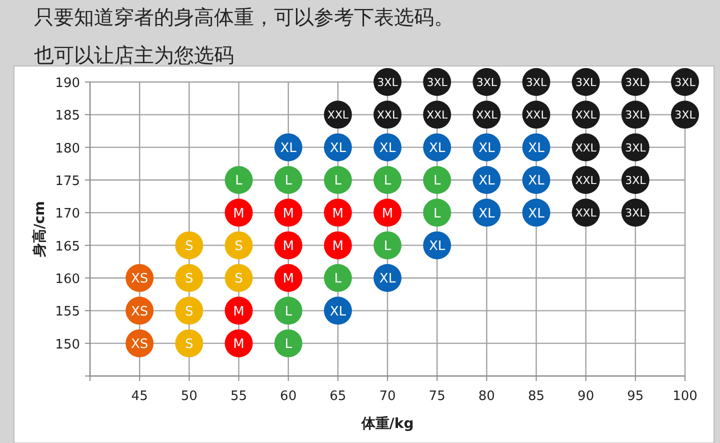 The height and width of the screenshot is (443, 720). Describe the element at coordinates (685, 396) in the screenshot. I see `x-tick-label: 100` at that location.